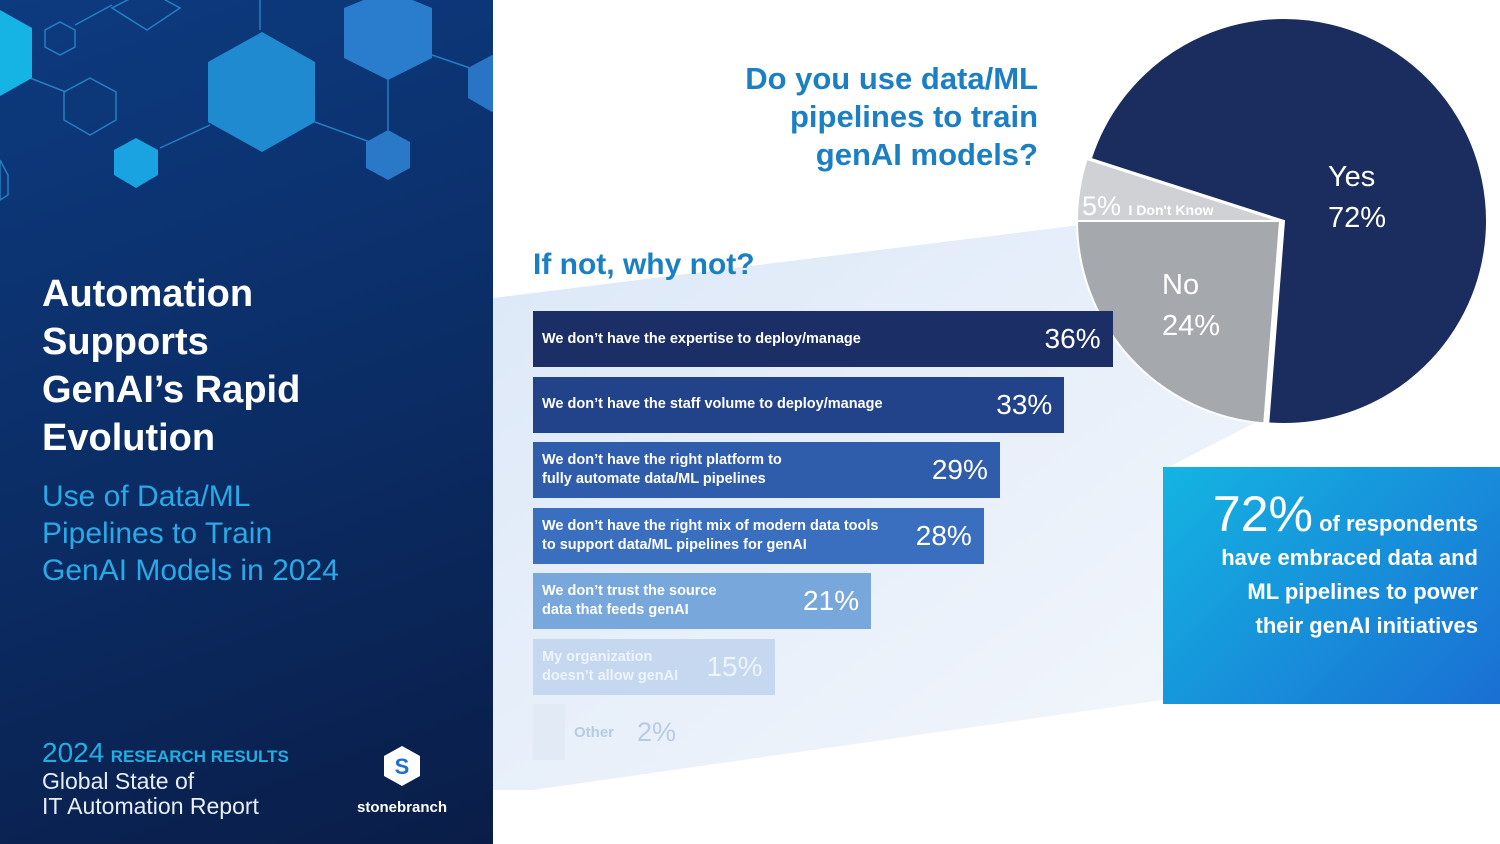 The height and width of the screenshot is (844, 1500). Describe the element at coordinates (610, 675) in the screenshot. I see `bar-label-line: doesn’t allow genAI` at that location.